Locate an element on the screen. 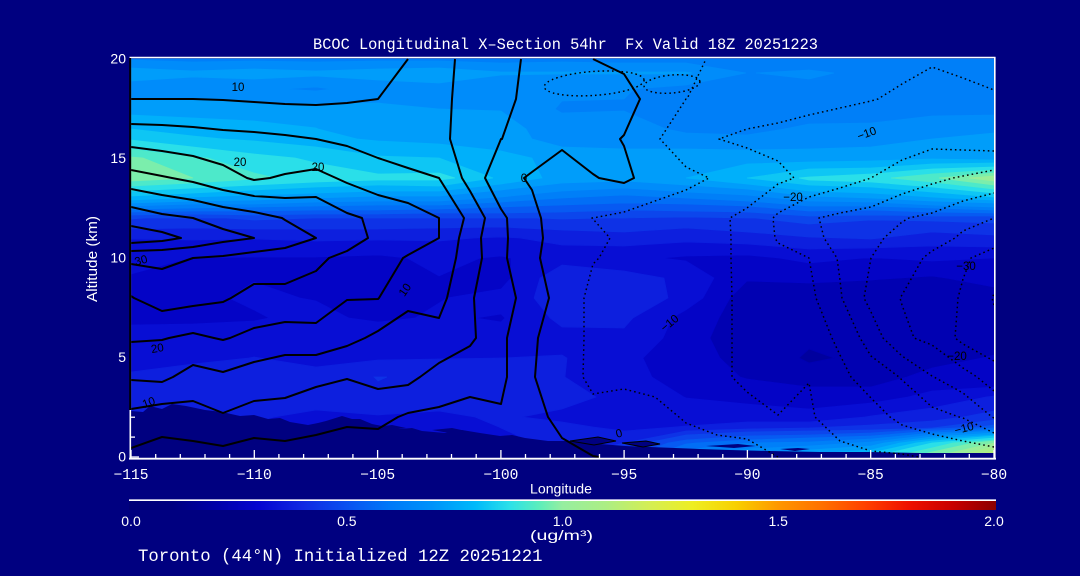 This screenshot has width=1080, height=576. svg-text: −115 is located at coordinates (130, 476).